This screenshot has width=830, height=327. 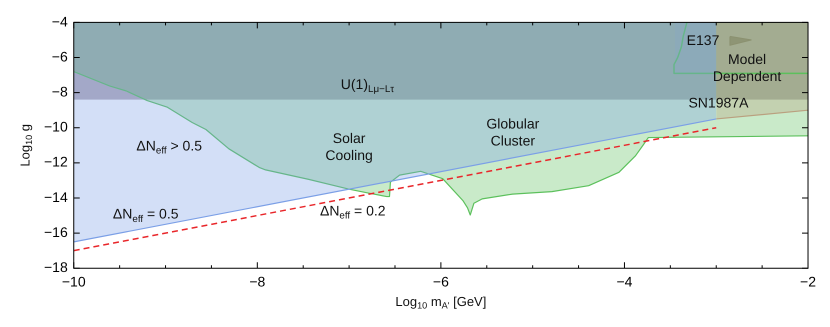 I want to click on y-tick-label: −6, so click(x=60, y=56).